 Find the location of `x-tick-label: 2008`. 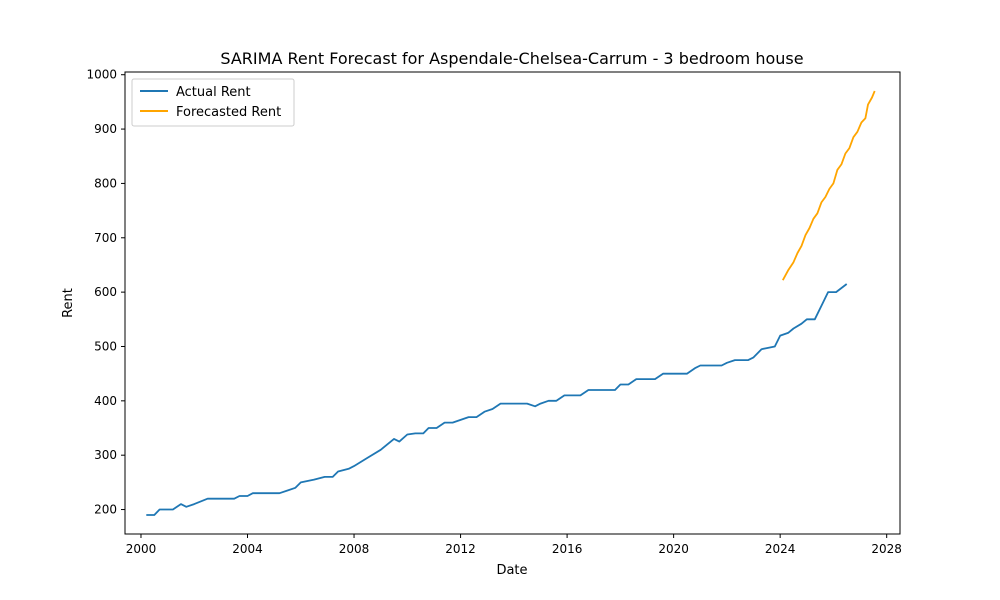

x-tick-label: 2008 is located at coordinates (354, 549).